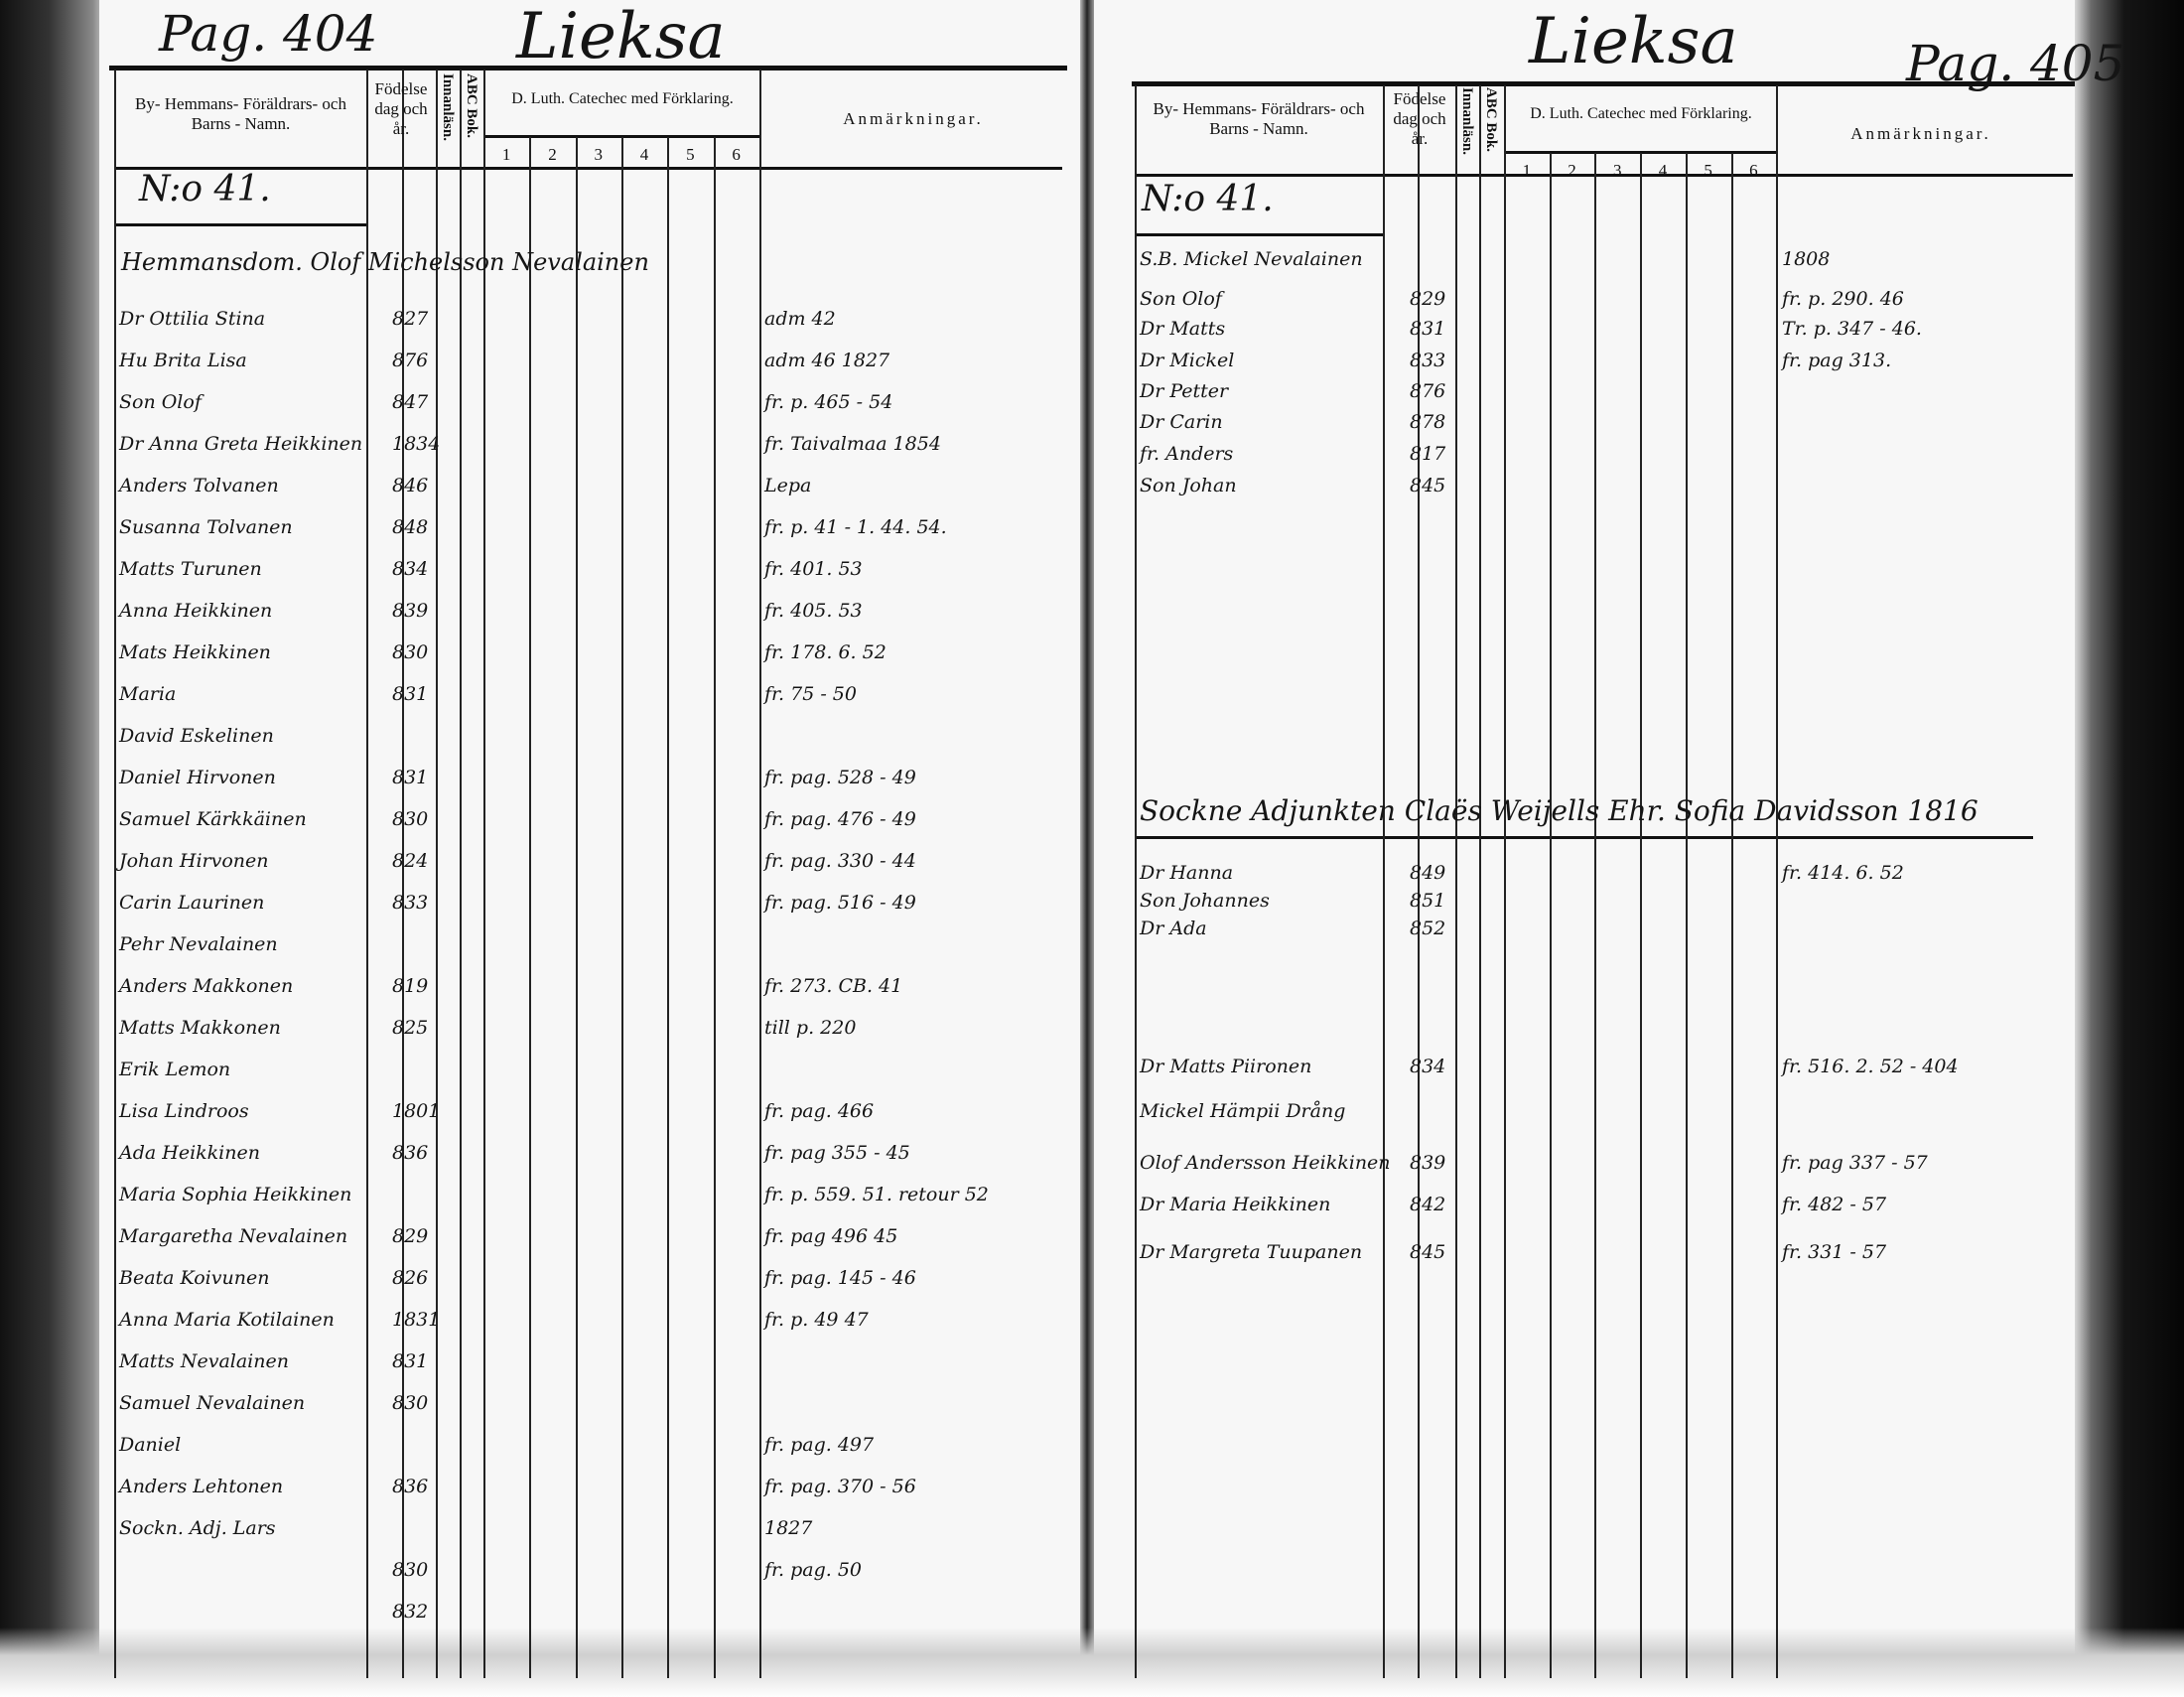  What do you see at coordinates (840, 1278) in the screenshot?
I see `entry-remark: fr. pag. 145 - 46` at bounding box center [840, 1278].